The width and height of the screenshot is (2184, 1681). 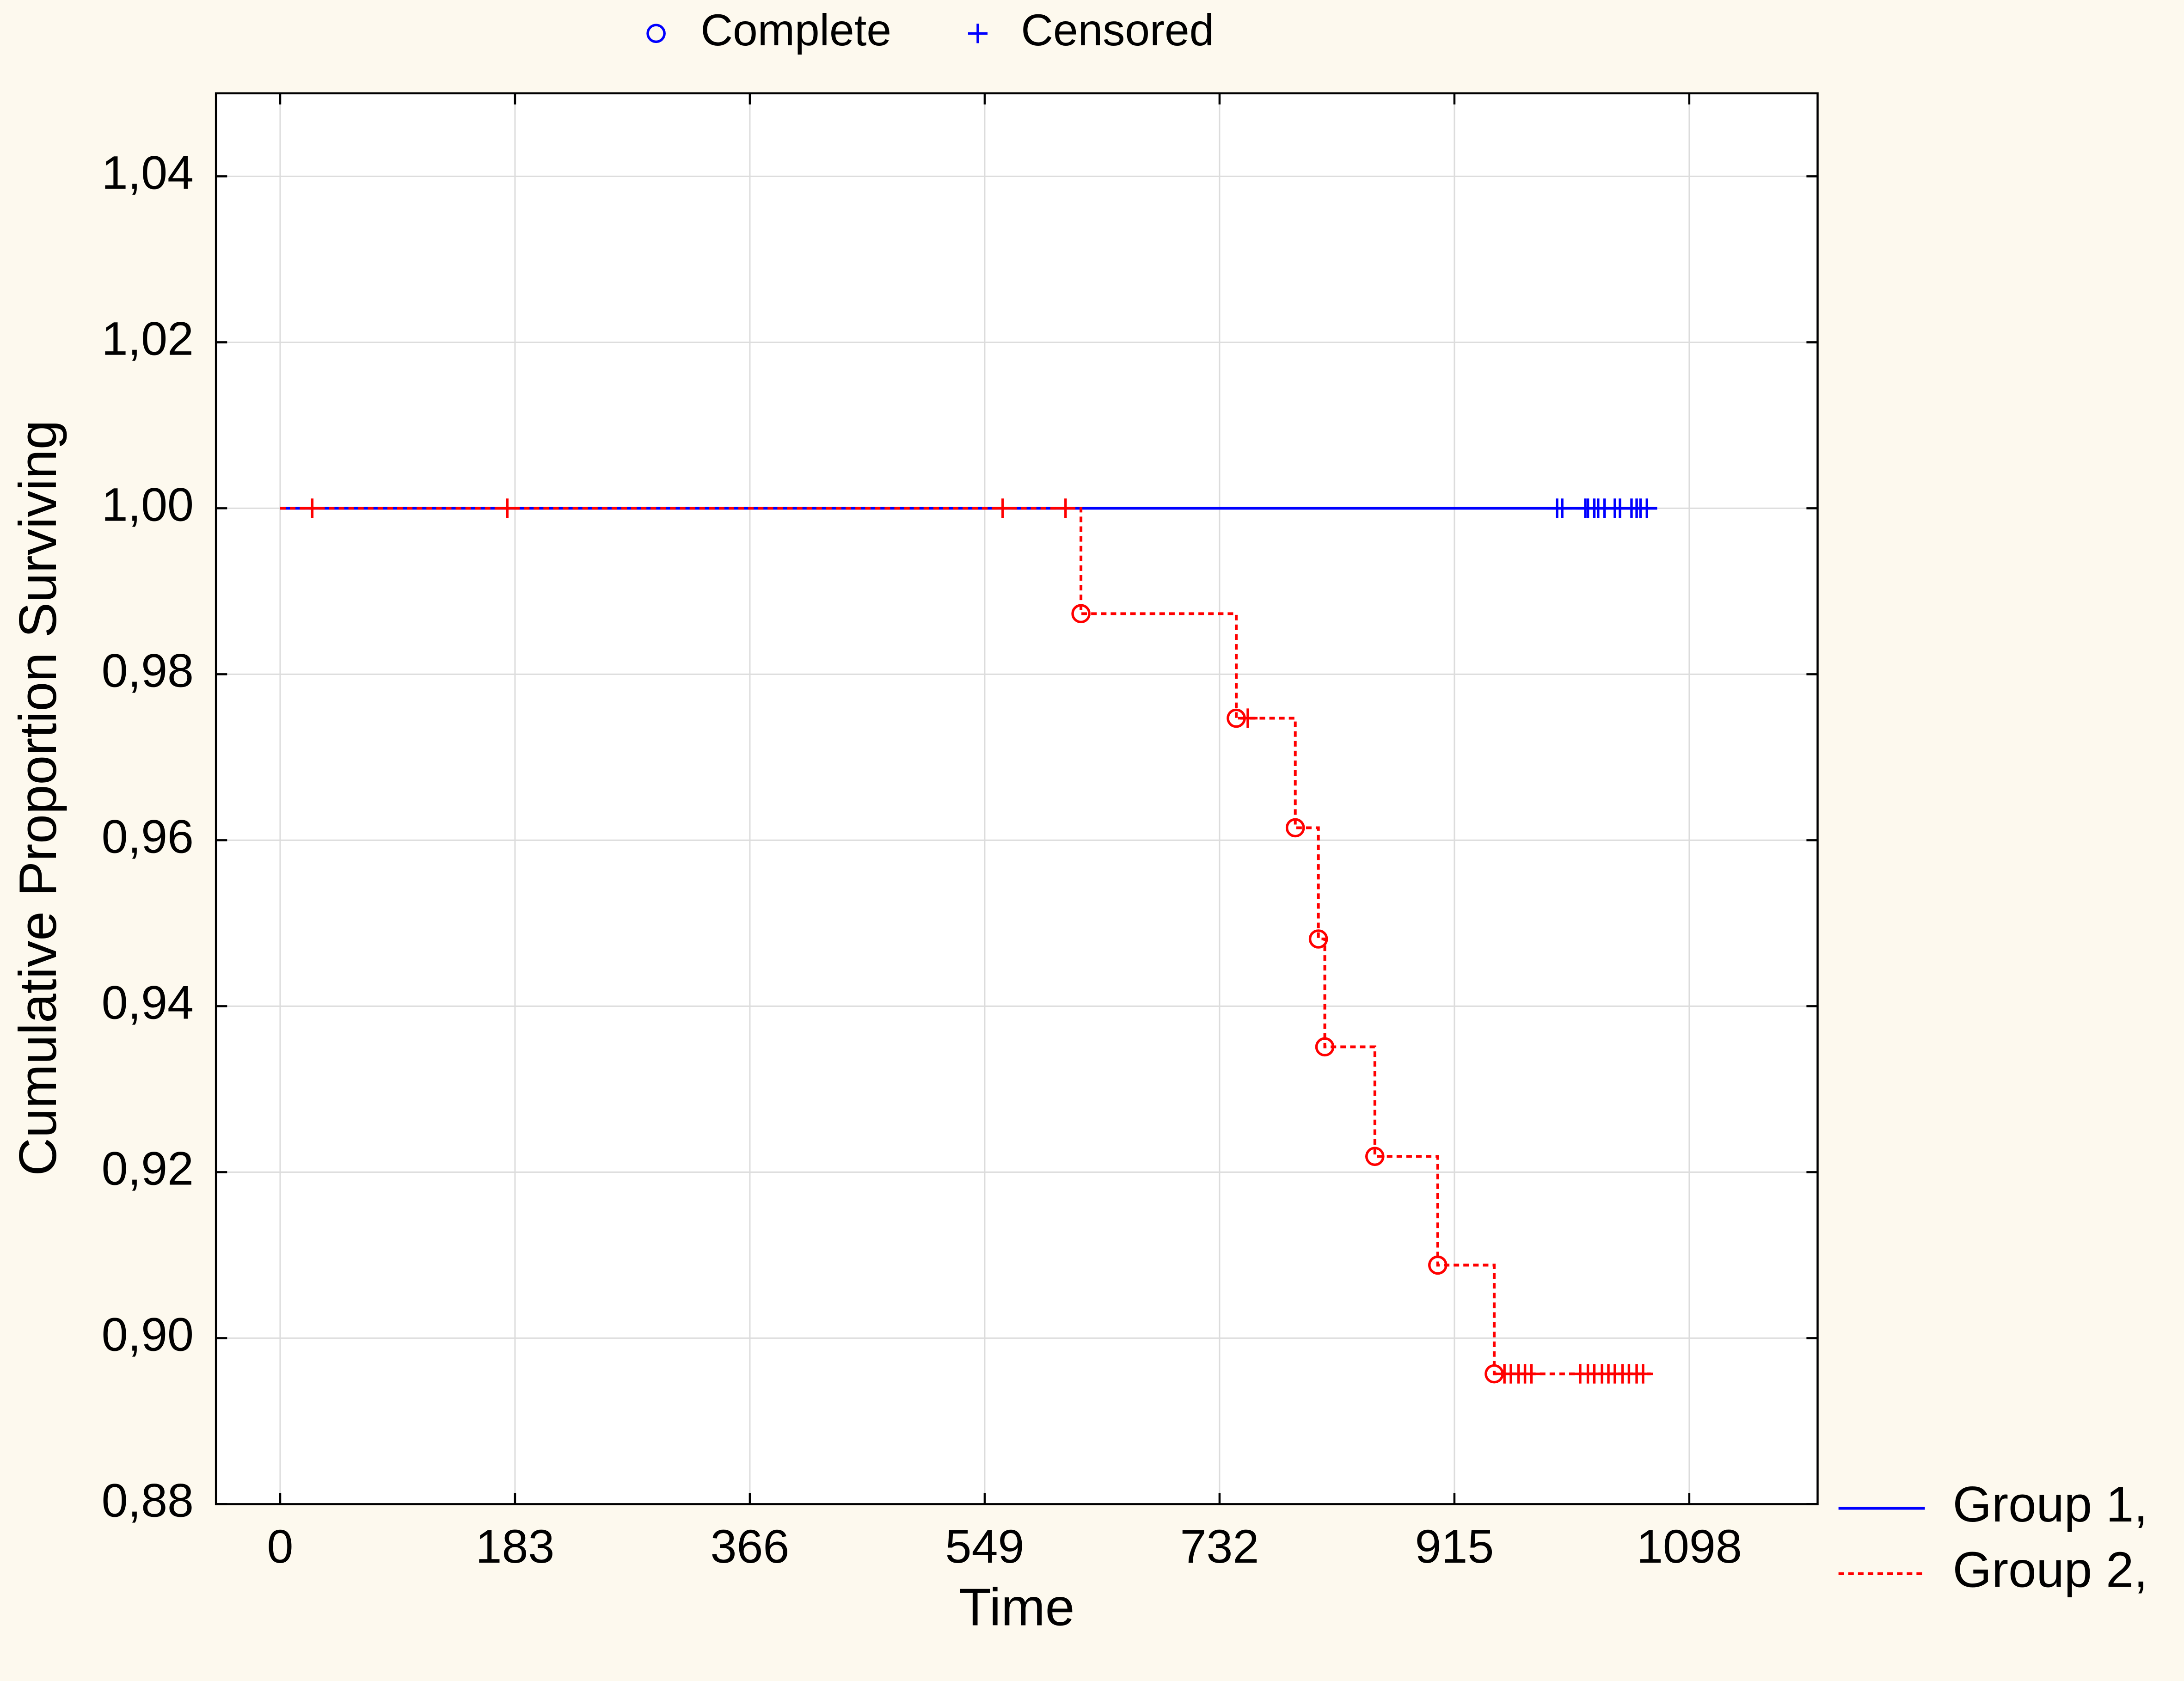 What do you see at coordinates (148, 1168) in the screenshot?
I see `y-tick-label: 0,92` at bounding box center [148, 1168].